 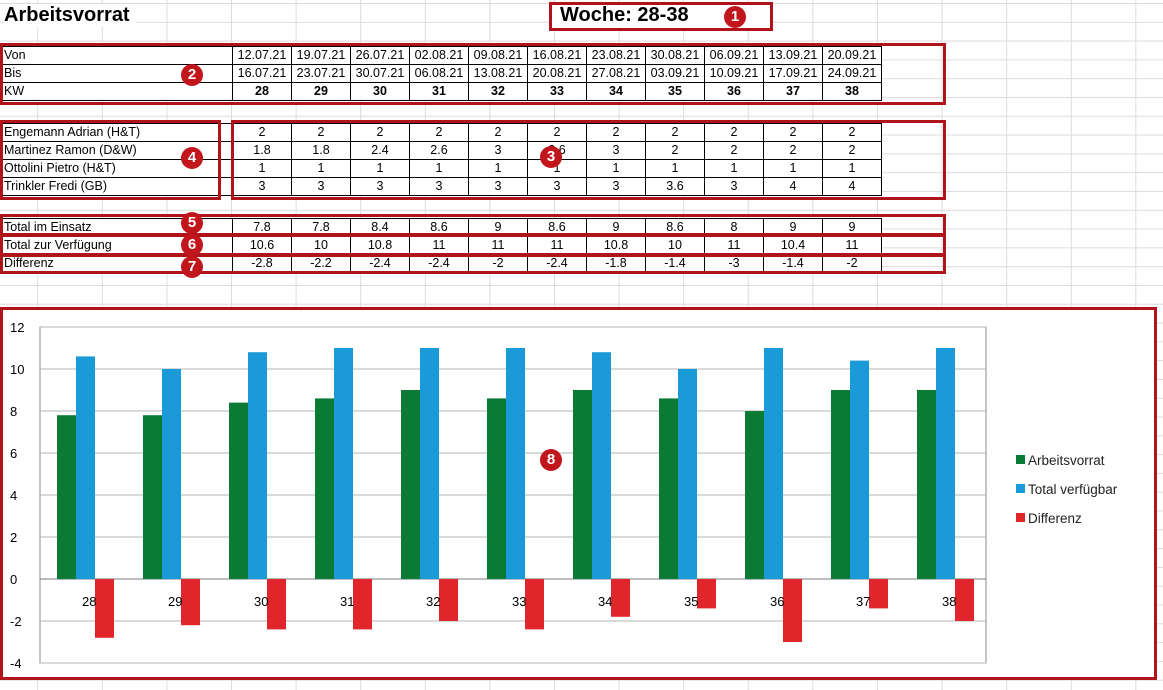 I want to click on cell: 3.6, so click(x=675, y=186).